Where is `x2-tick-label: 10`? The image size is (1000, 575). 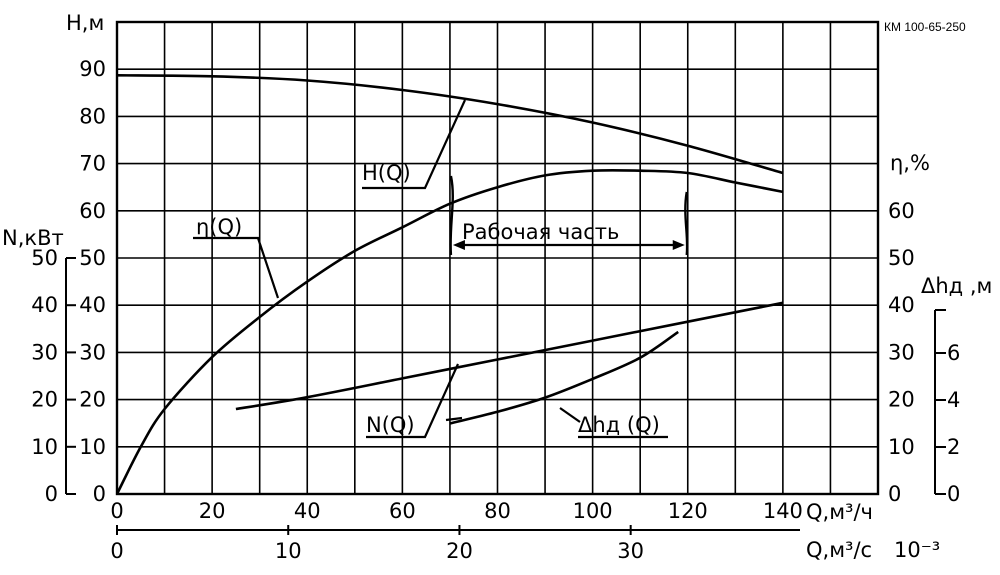 x2-tick-label: 10 is located at coordinates (288, 551).